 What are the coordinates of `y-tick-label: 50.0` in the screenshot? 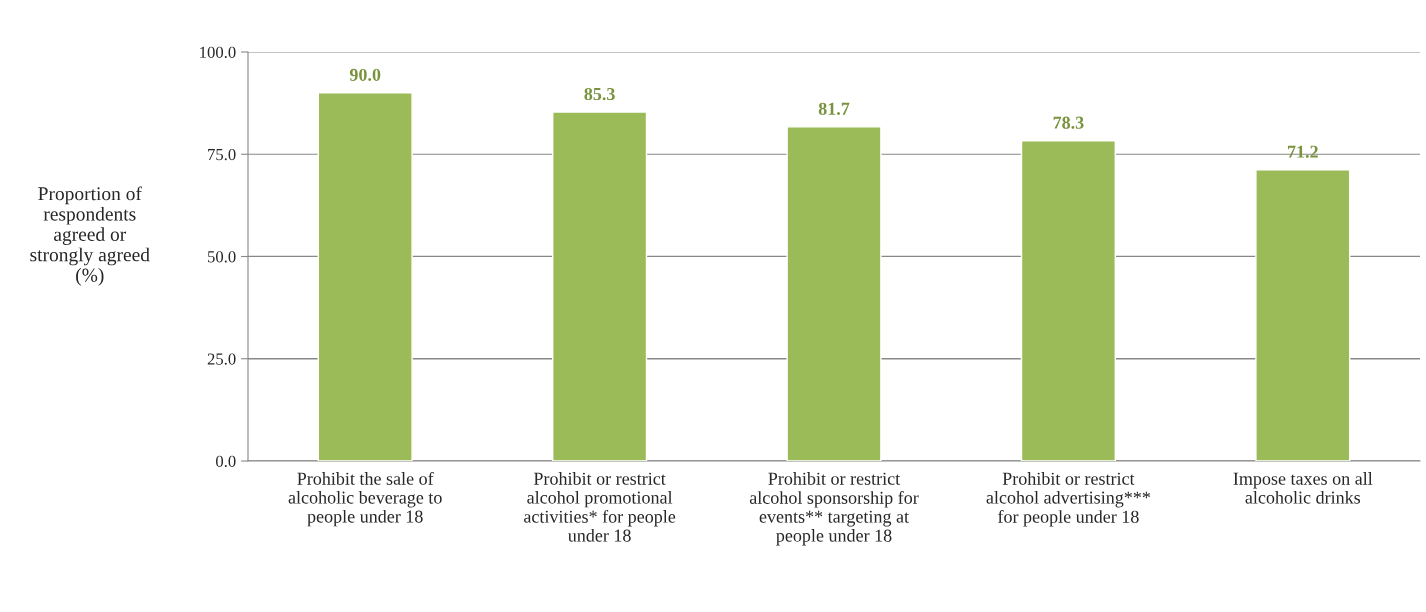 It's located at (222, 257).